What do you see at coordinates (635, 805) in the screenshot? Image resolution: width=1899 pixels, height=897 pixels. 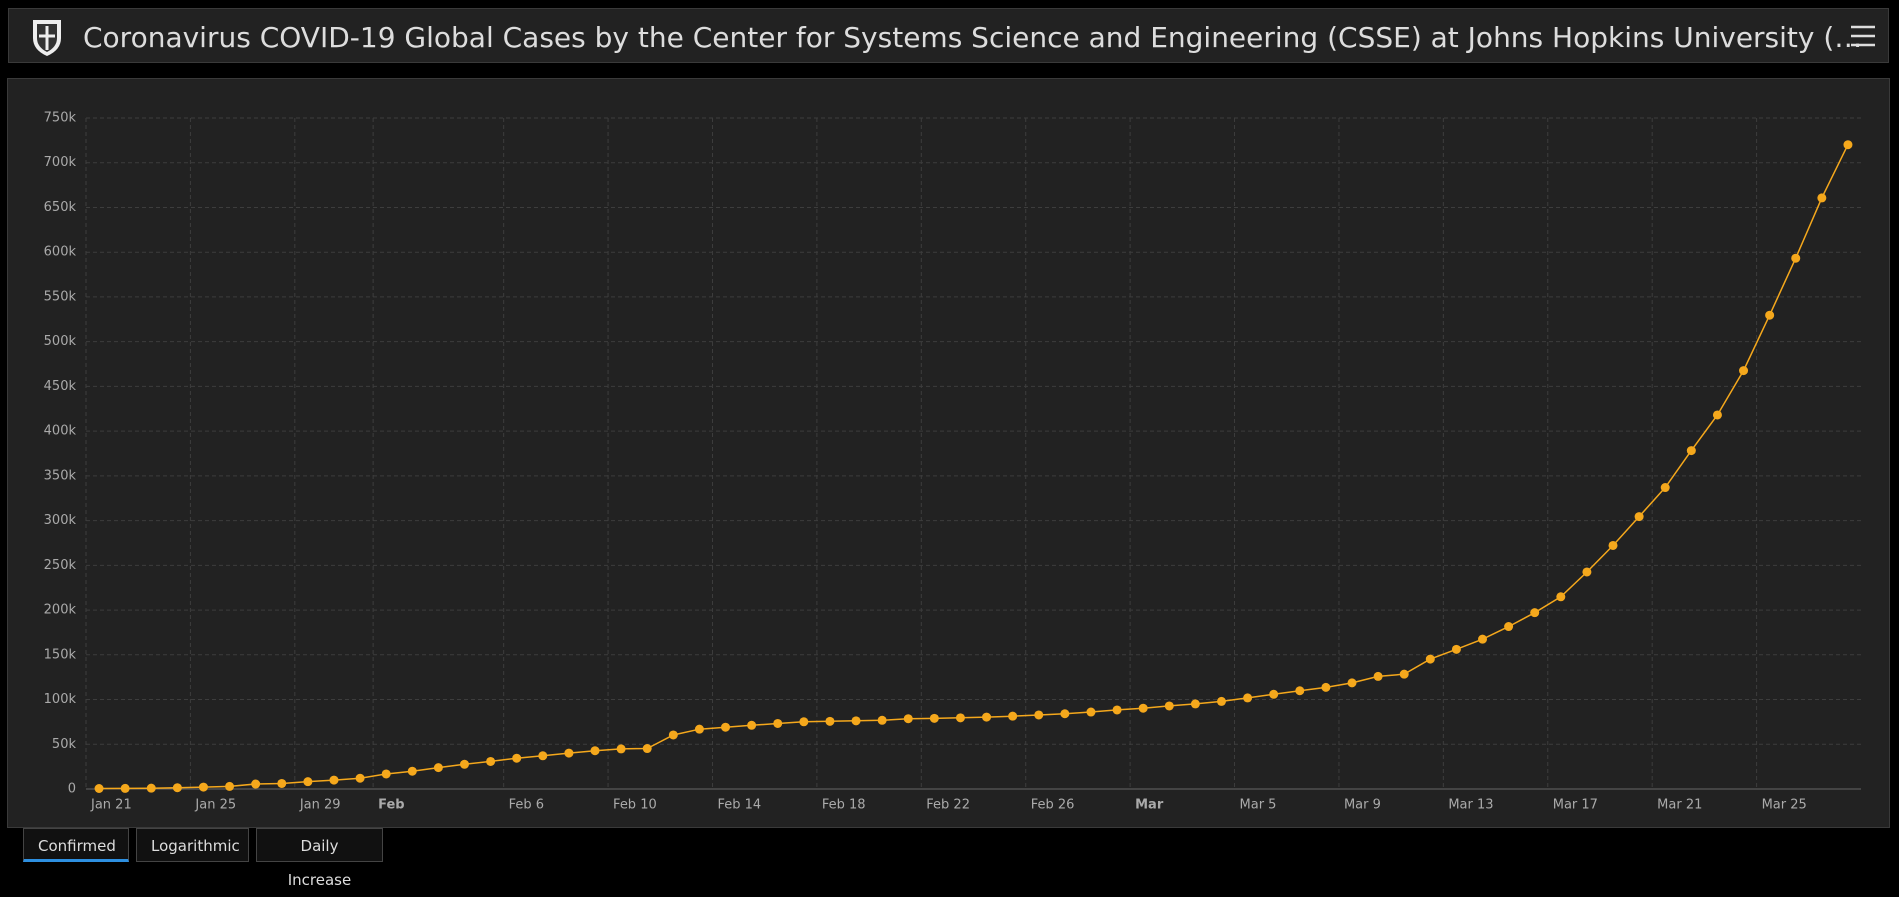 I see `x-tick-label: Feb 10` at bounding box center [635, 805].